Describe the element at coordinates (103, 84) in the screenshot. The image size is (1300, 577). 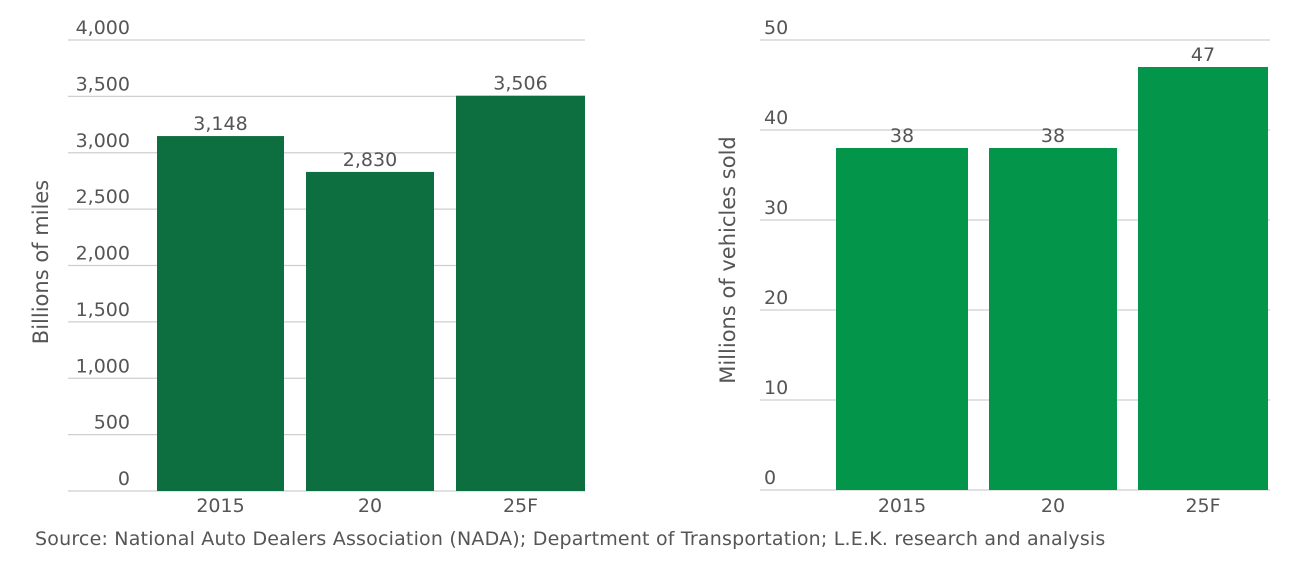
I see `chart1-ytick-label: 3,500` at that location.